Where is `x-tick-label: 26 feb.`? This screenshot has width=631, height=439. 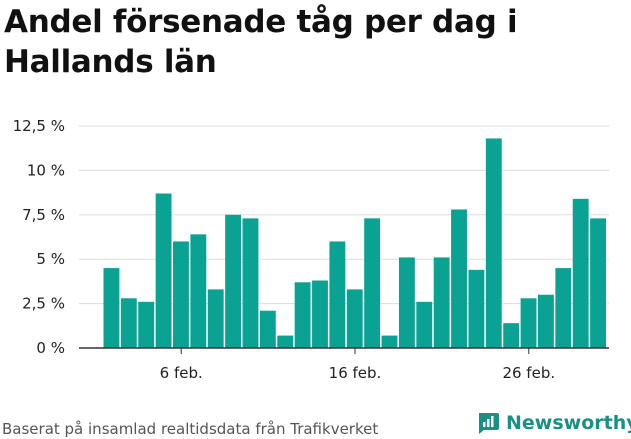
x-tick-label: 26 feb. is located at coordinates (528, 373).